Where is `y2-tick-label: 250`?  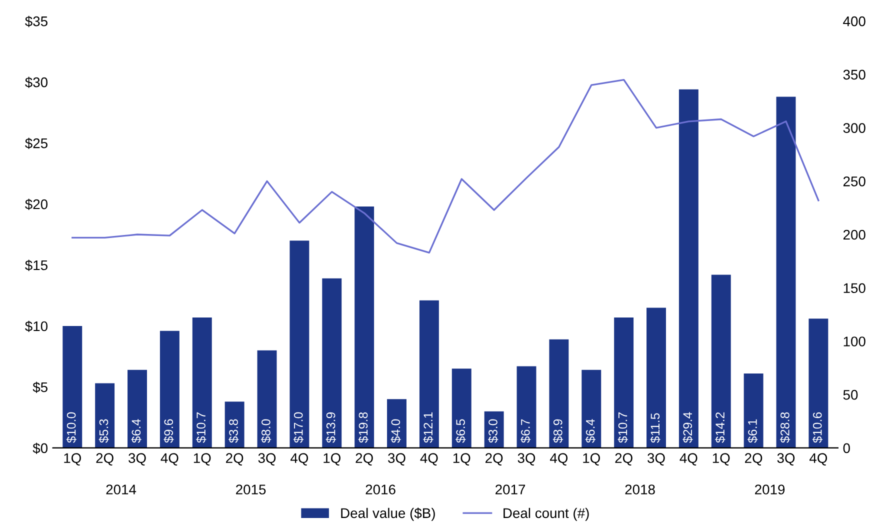
y2-tick-label: 250 is located at coordinates (854, 181).